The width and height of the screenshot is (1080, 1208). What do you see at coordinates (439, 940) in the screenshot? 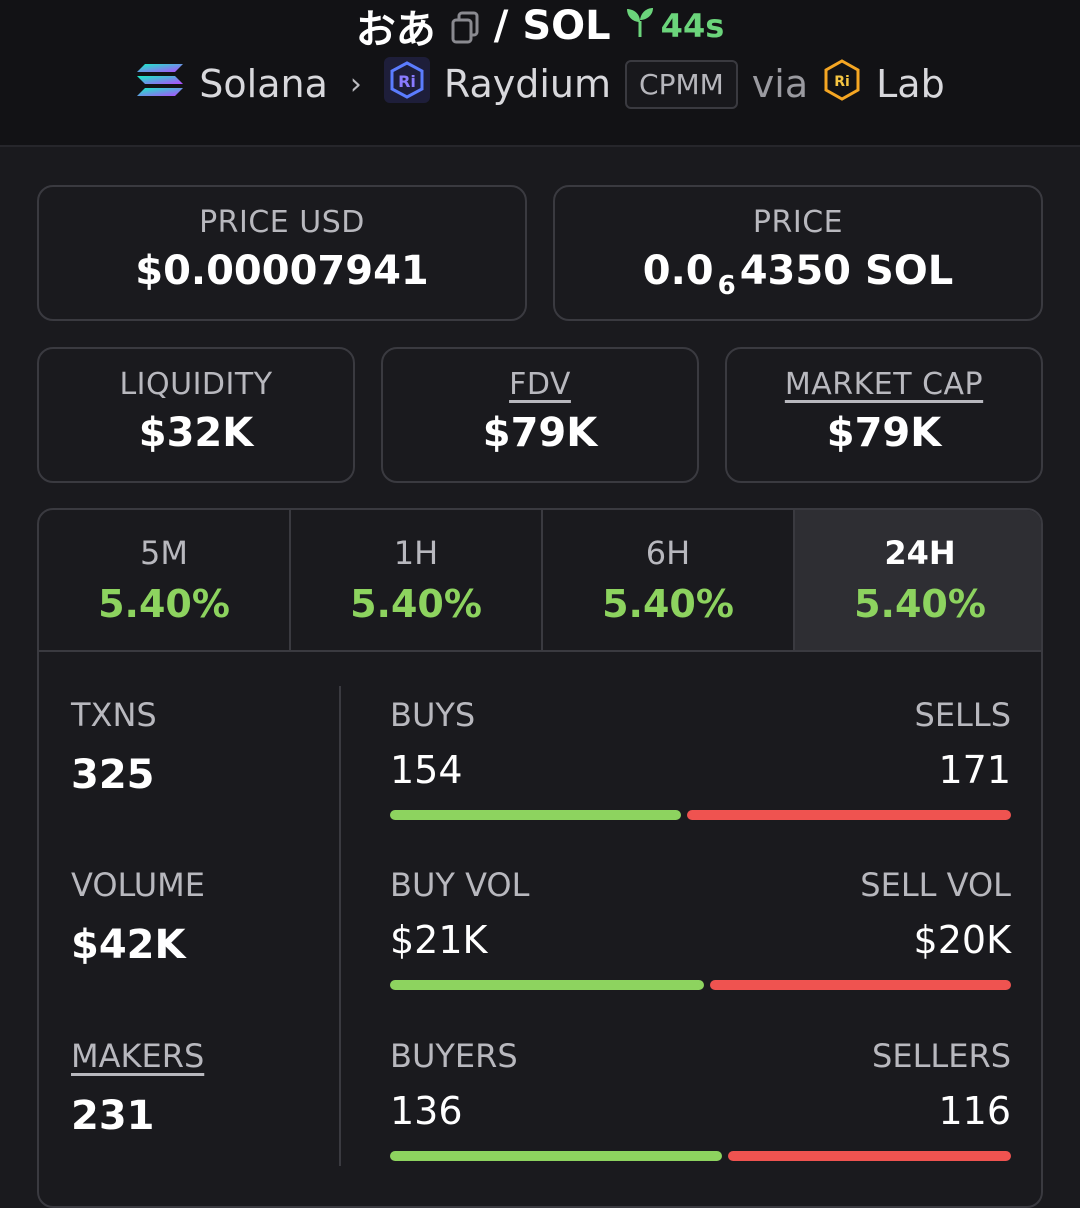
I see `buy-vol-value: $21K` at bounding box center [439, 940].